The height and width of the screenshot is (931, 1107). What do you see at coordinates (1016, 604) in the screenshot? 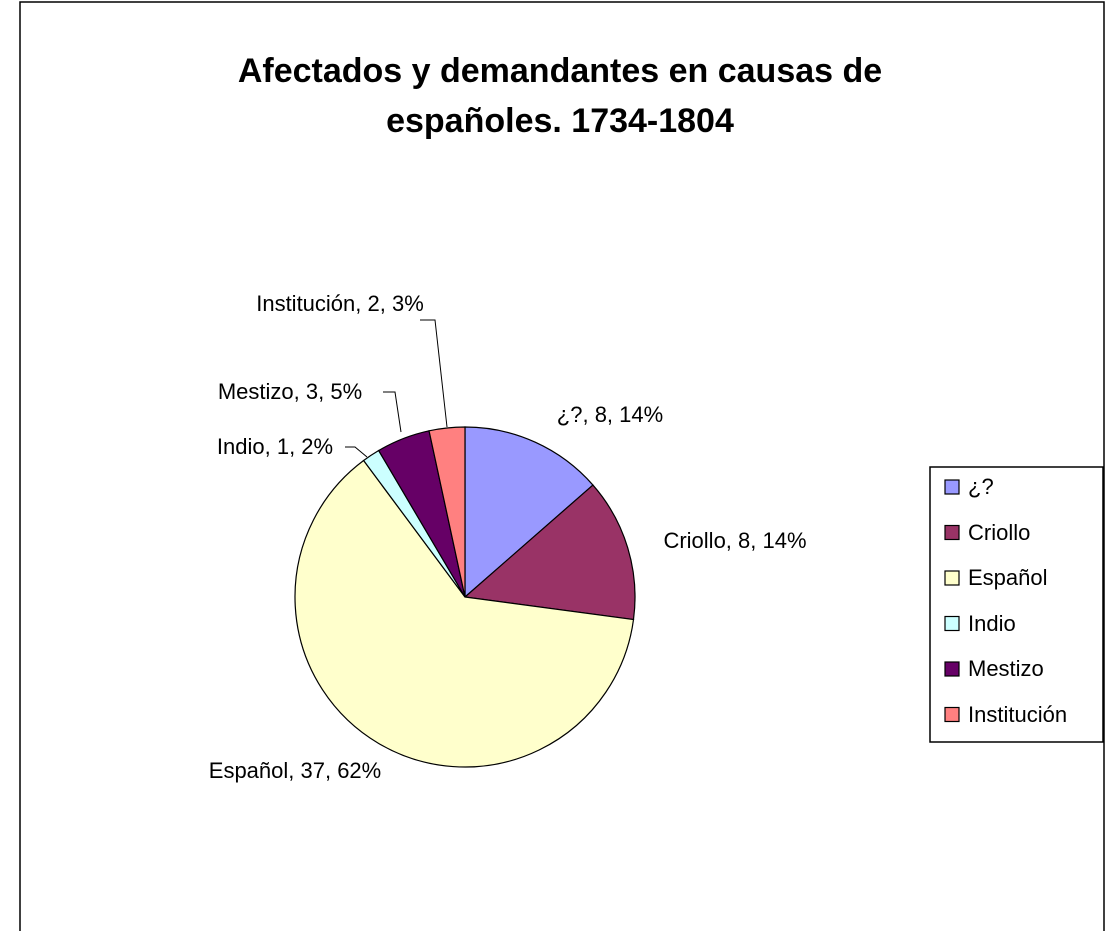
I see `legend-box` at bounding box center [1016, 604].